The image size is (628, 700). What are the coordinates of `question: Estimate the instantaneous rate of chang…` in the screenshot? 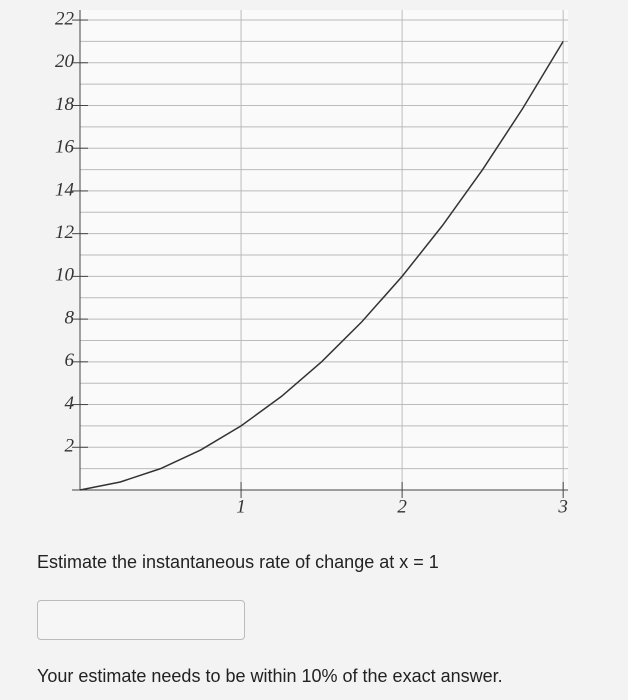 It's located at (238, 562).